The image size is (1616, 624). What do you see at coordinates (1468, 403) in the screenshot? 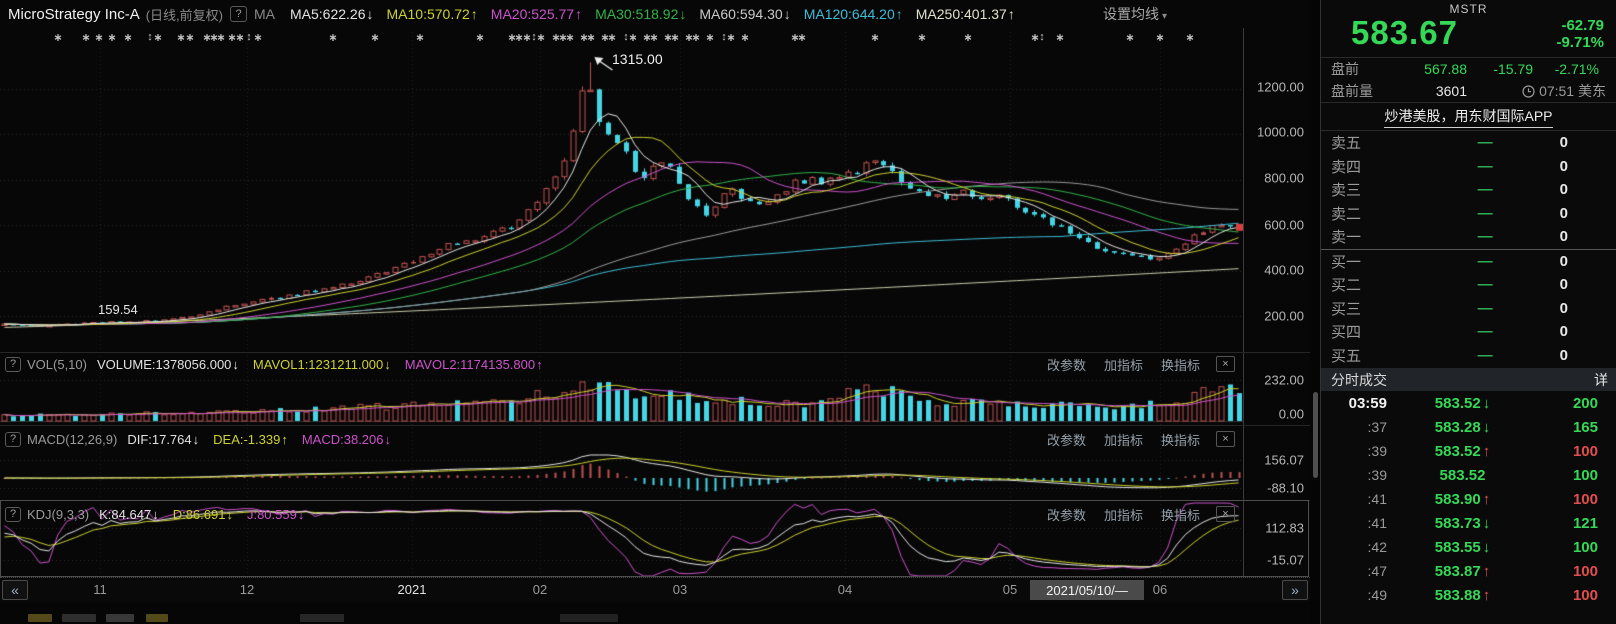
I see `trade-row: 03:59 583.52 ↓ 200` at bounding box center [1468, 403].